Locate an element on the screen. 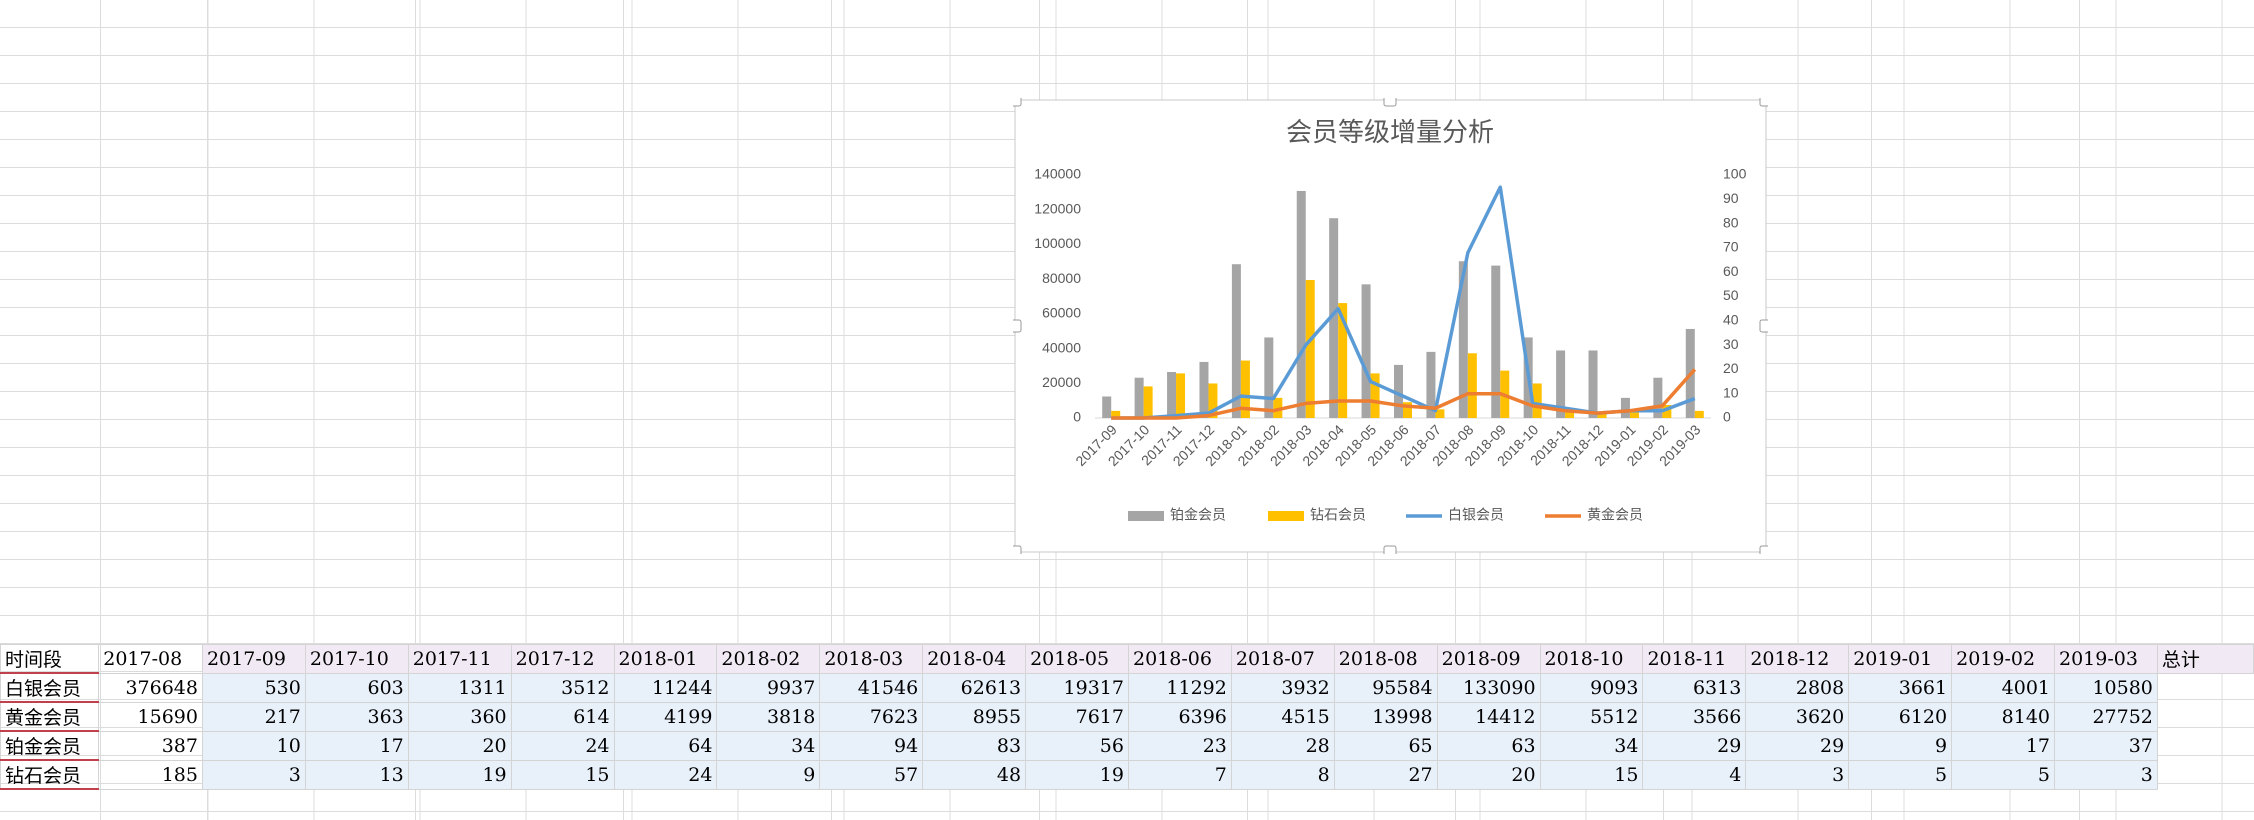 This screenshot has height=820, width=2254. cell: 8140 is located at coordinates (2003, 716).